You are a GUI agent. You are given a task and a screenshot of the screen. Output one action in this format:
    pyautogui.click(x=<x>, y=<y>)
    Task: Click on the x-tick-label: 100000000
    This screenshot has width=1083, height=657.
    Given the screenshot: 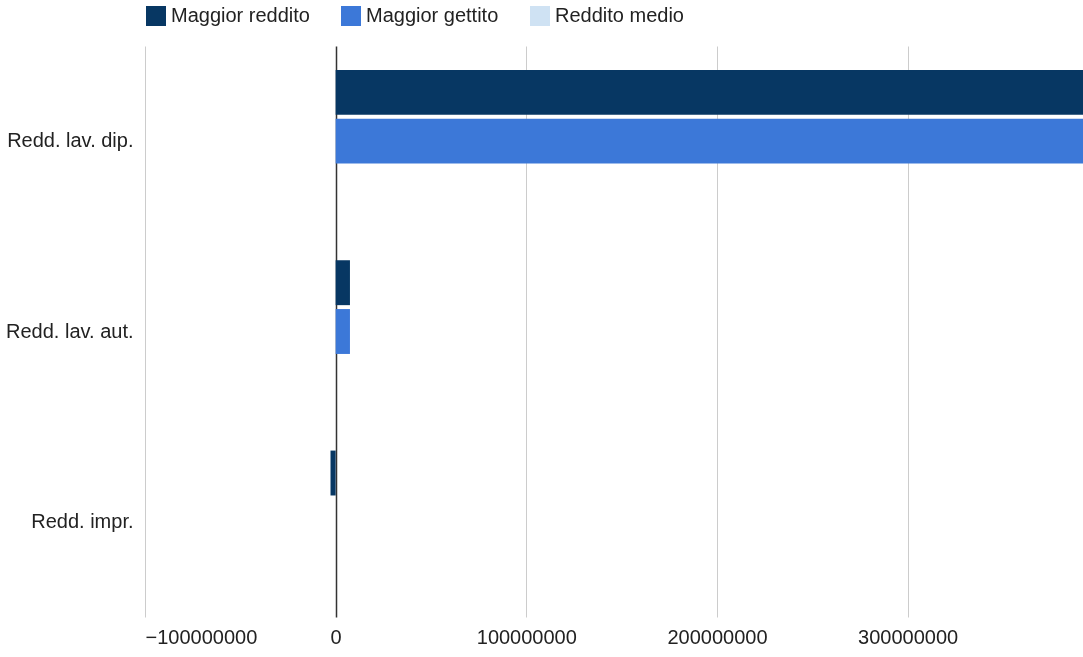 What is the action you would take?
    pyautogui.click(x=526, y=636)
    